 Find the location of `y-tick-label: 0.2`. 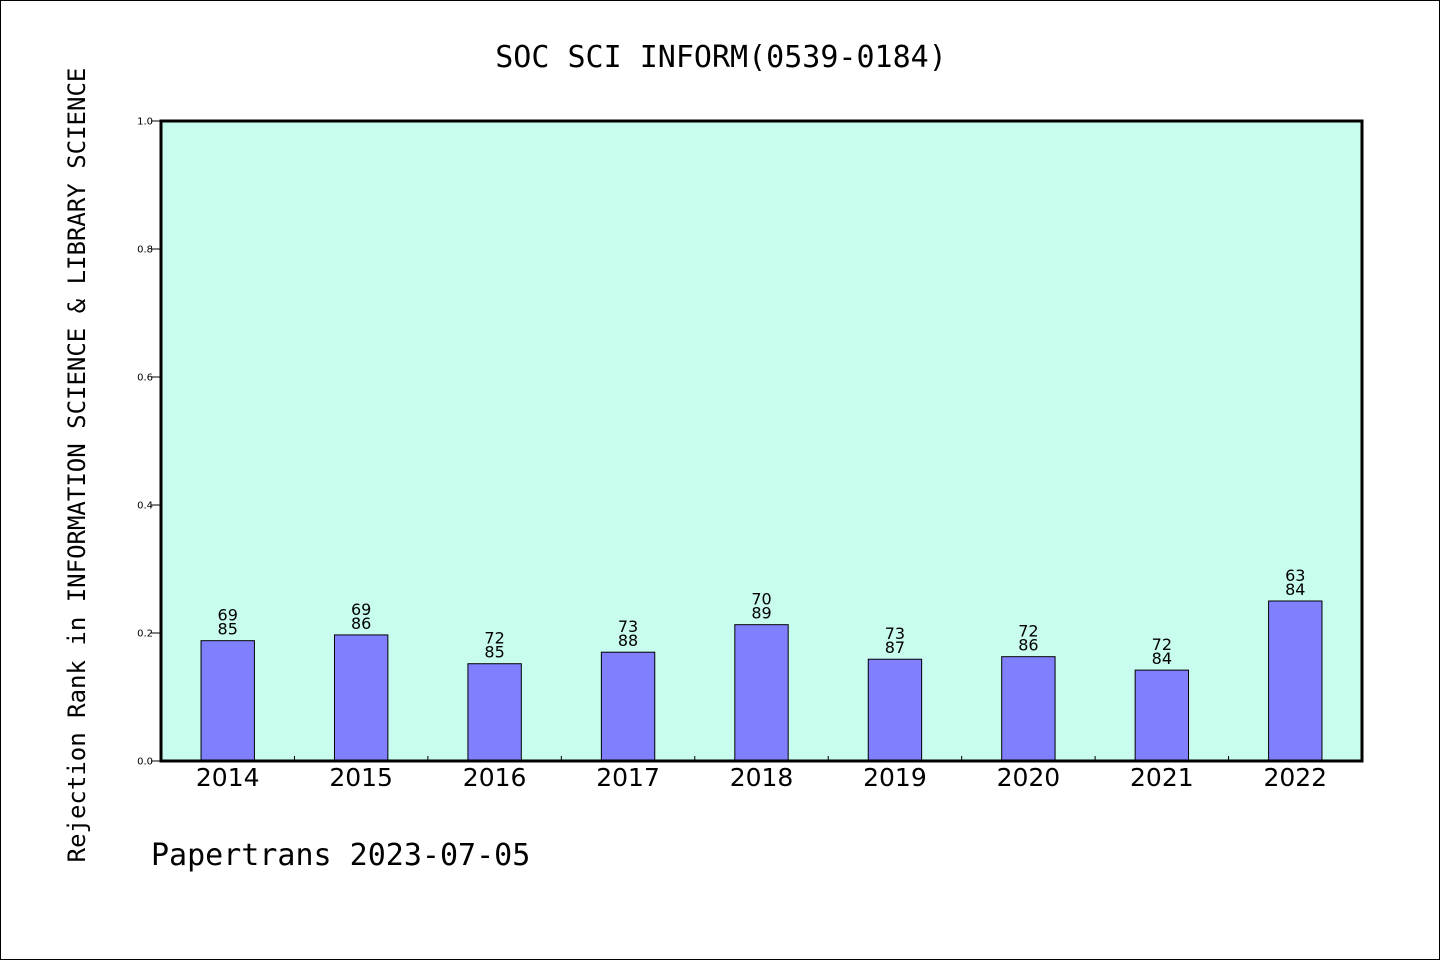

y-tick-label: 0.2 is located at coordinates (145, 634).